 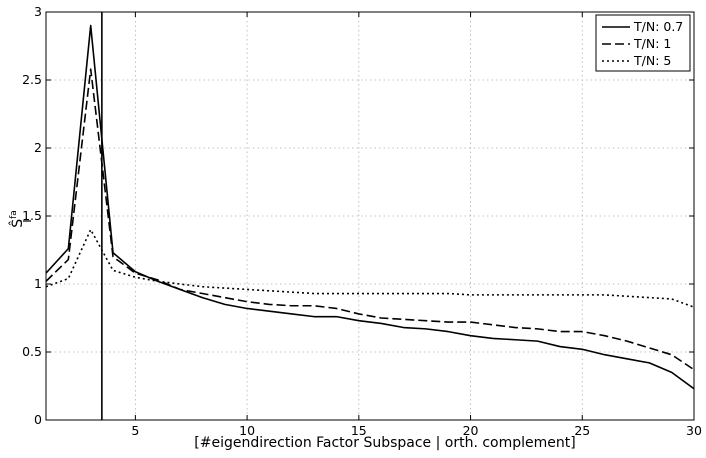 I want to click on x-tick-label: 15, so click(x=359, y=430).